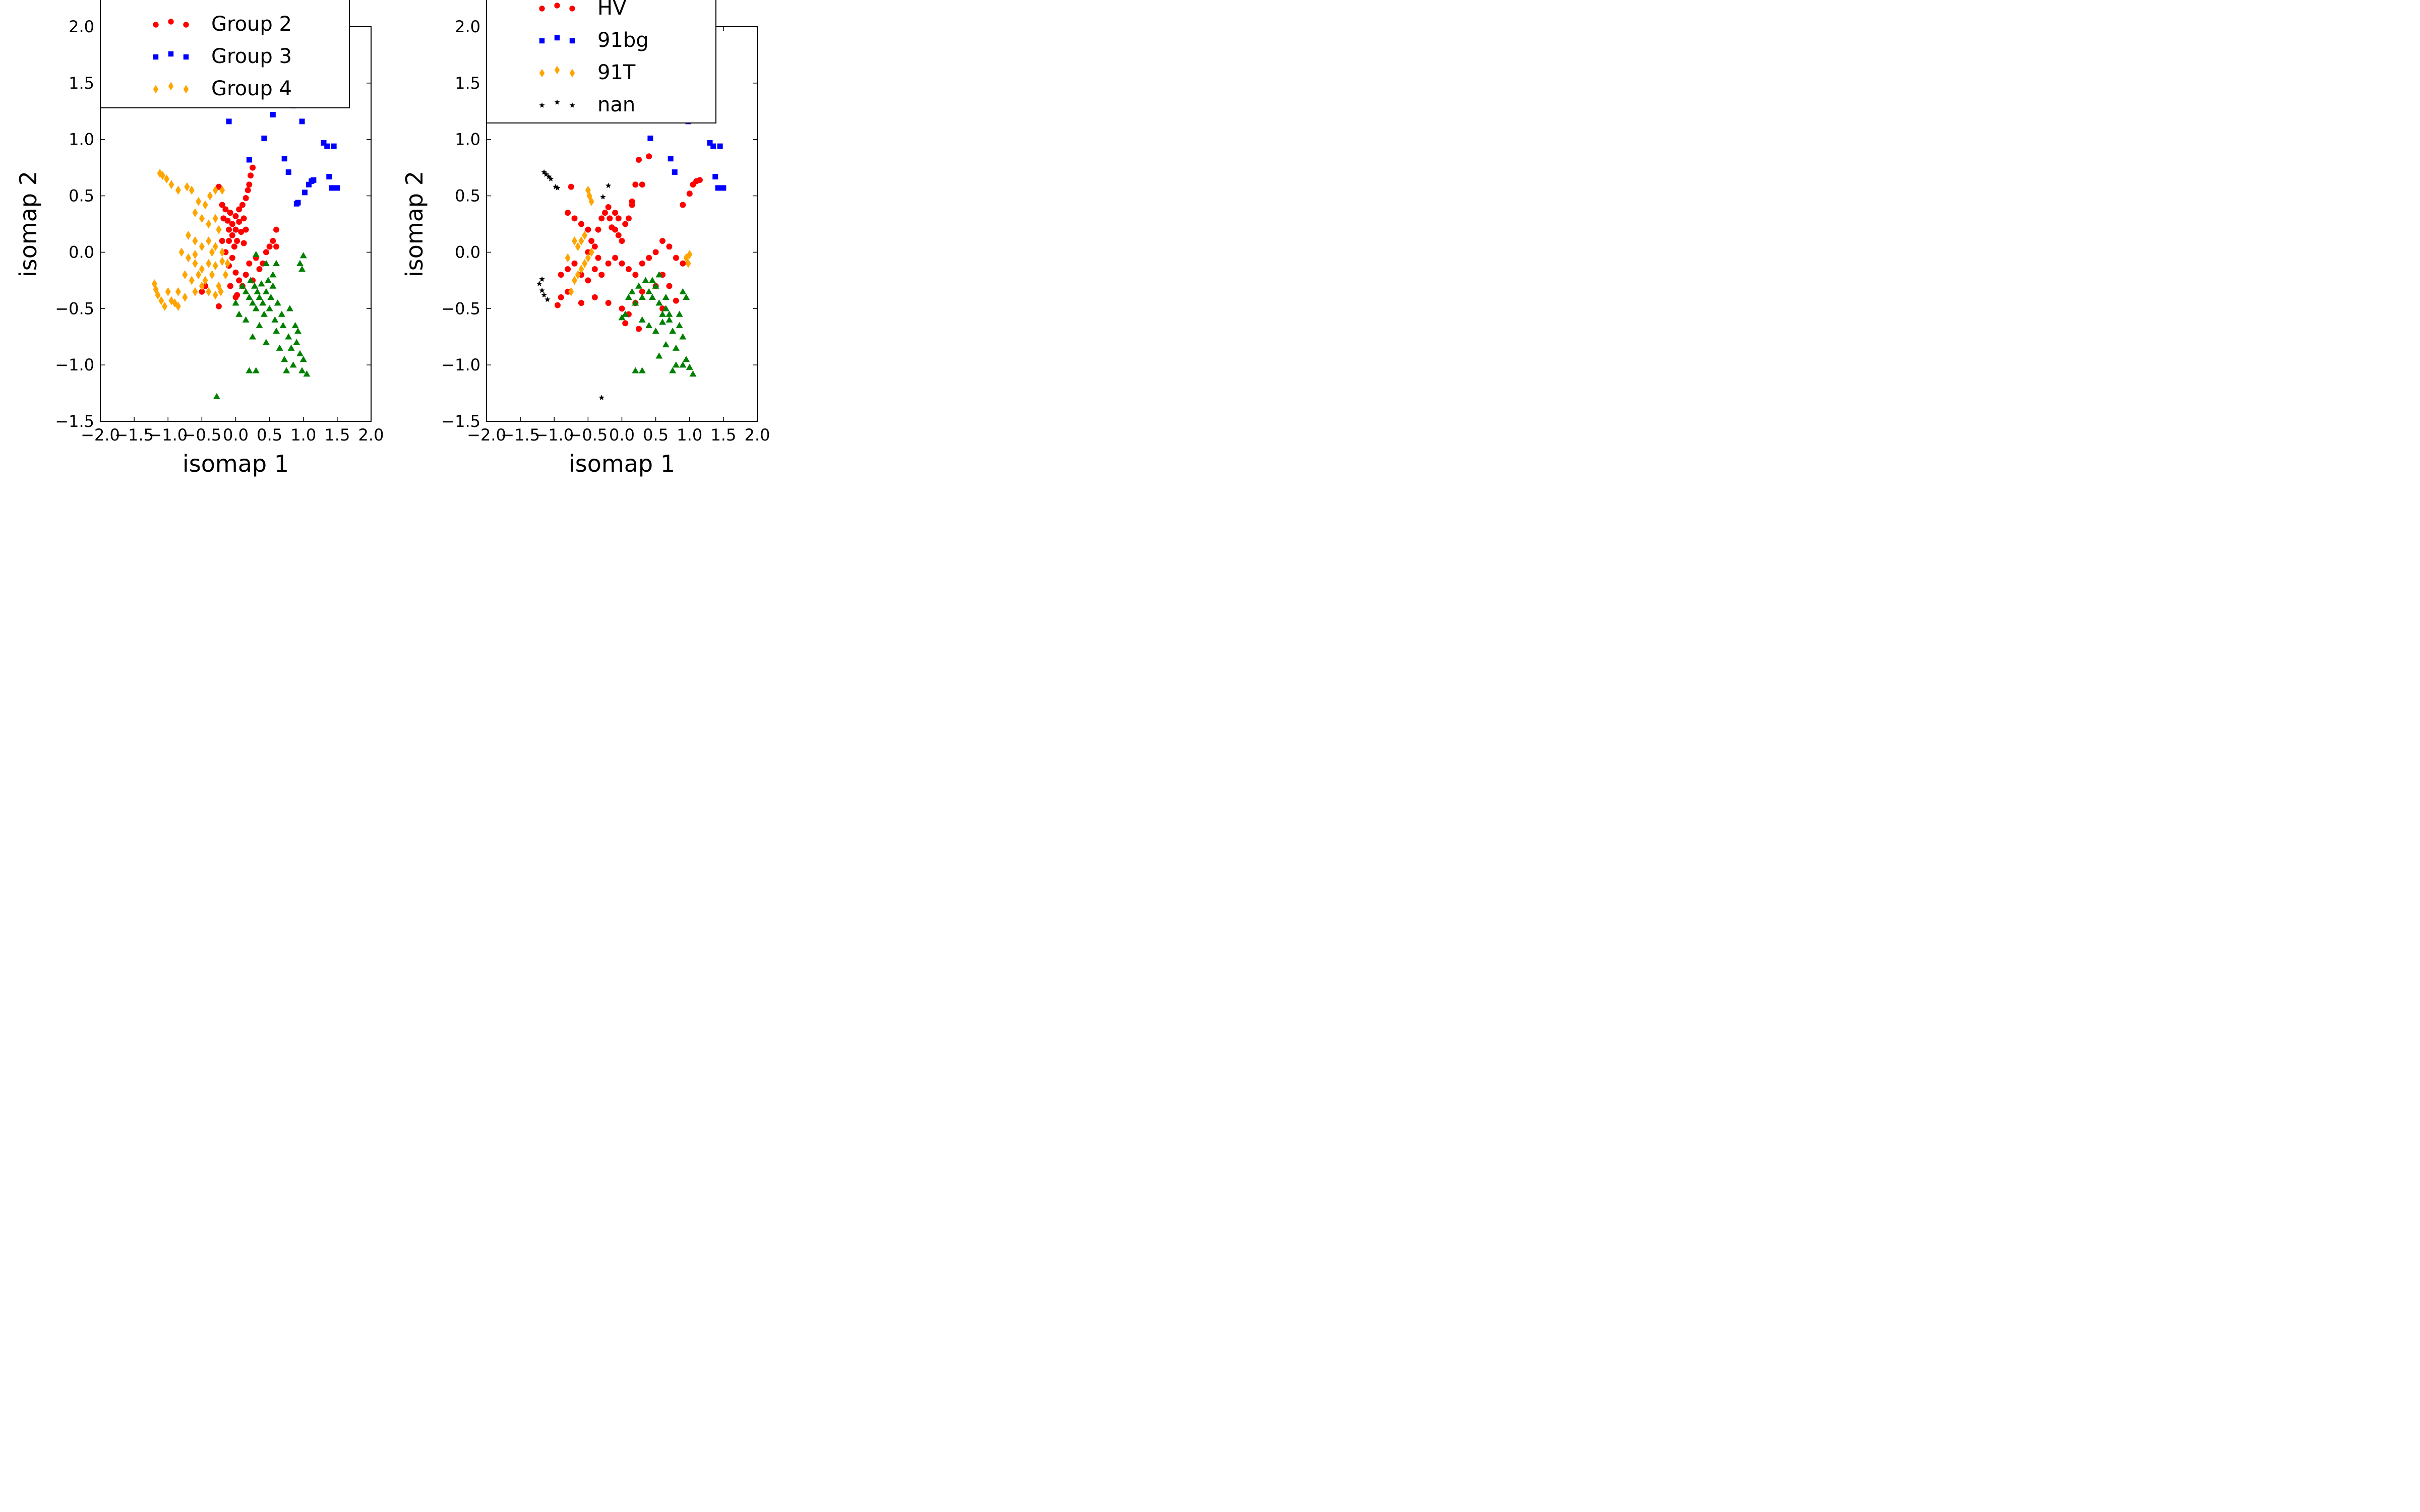 Image resolution: width=2420 pixels, height=1512 pixels. What do you see at coordinates (583, 10) in the screenshot?
I see `legend-entry: HV` at bounding box center [583, 10].